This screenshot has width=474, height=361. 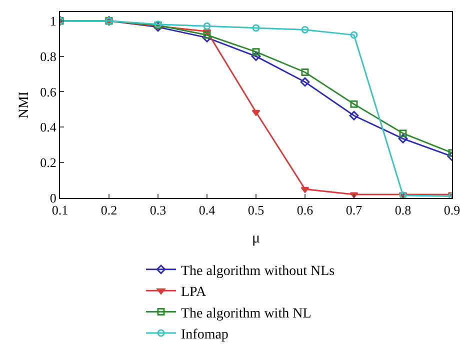 I want to click on legend-label: The algorithm with NL, so click(x=246, y=314).